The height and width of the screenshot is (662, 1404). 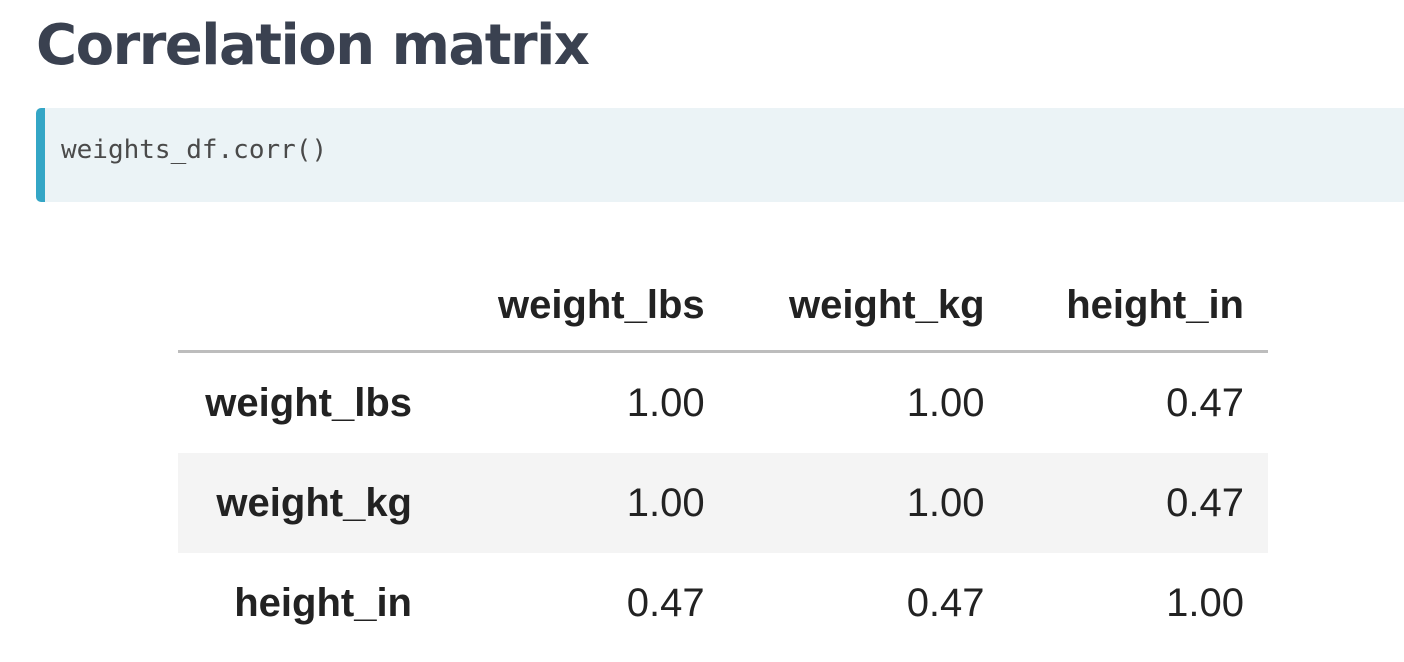 What do you see at coordinates (308, 402) in the screenshot?
I see `row-header: weight_lbs` at bounding box center [308, 402].